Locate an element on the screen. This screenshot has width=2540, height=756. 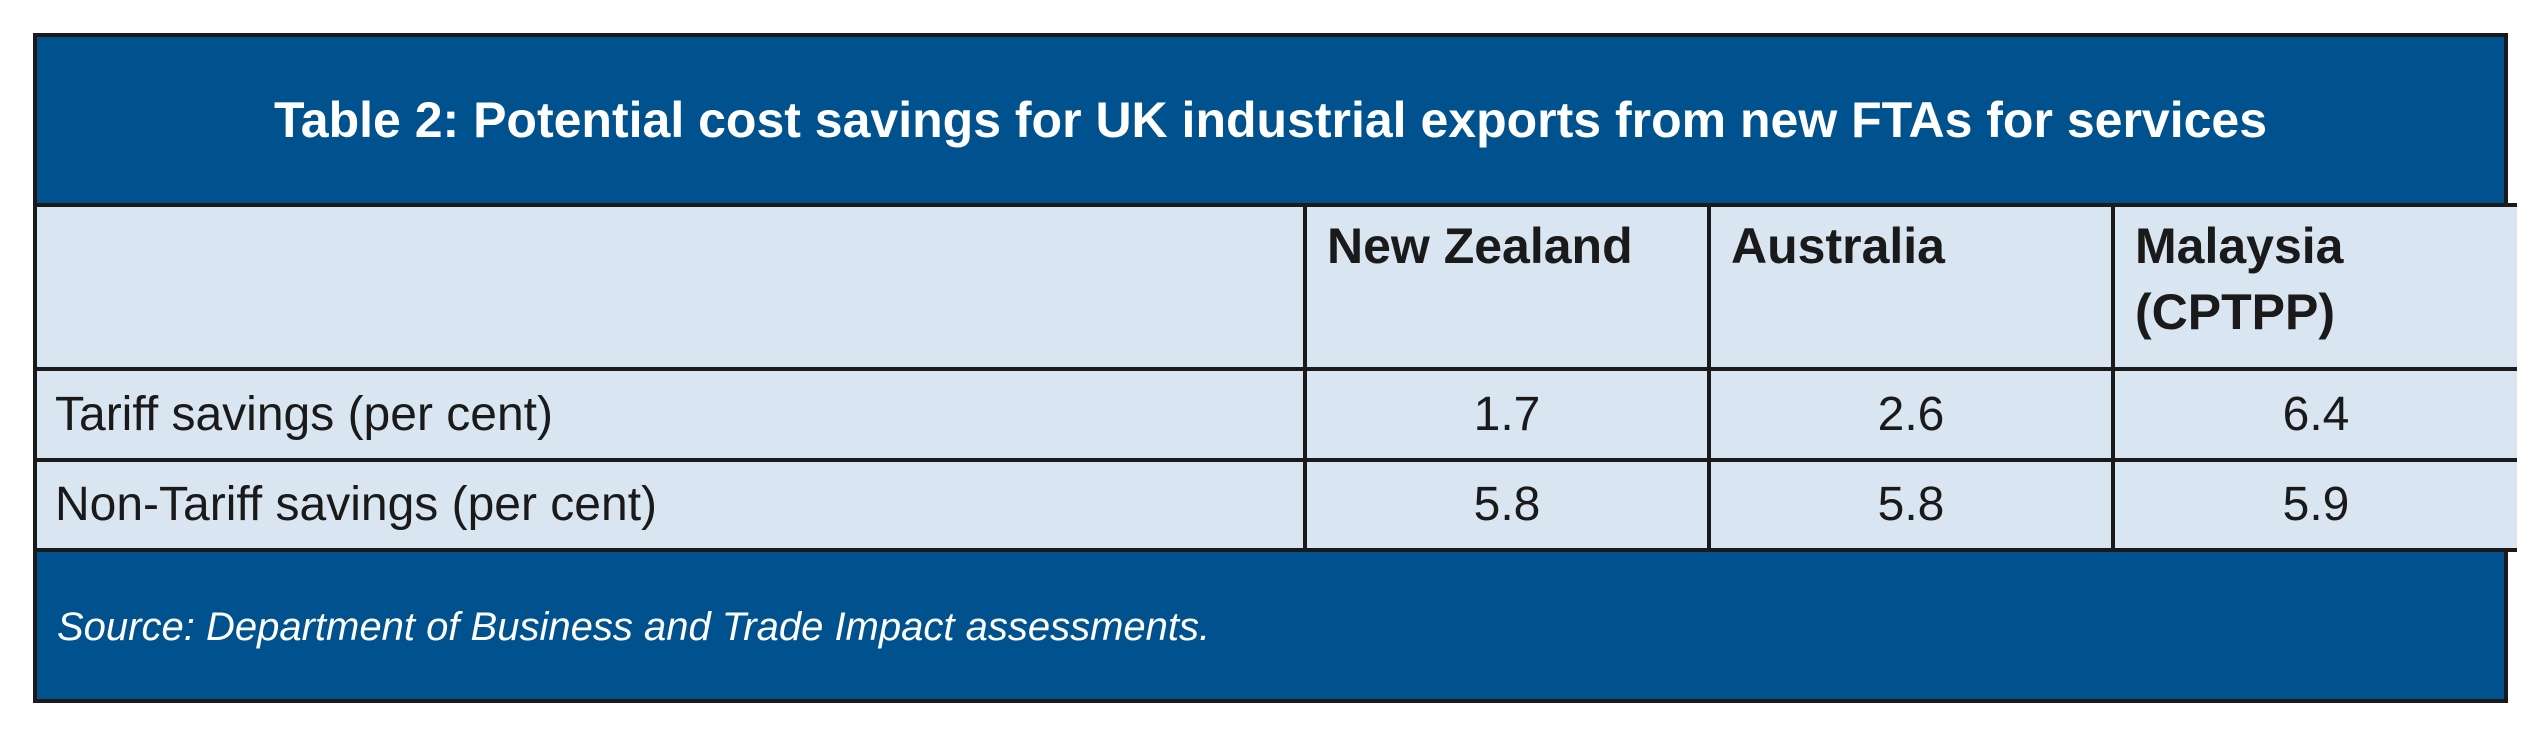
cell-non-tariff-new-zealand: 5.8 is located at coordinates (1507, 505).